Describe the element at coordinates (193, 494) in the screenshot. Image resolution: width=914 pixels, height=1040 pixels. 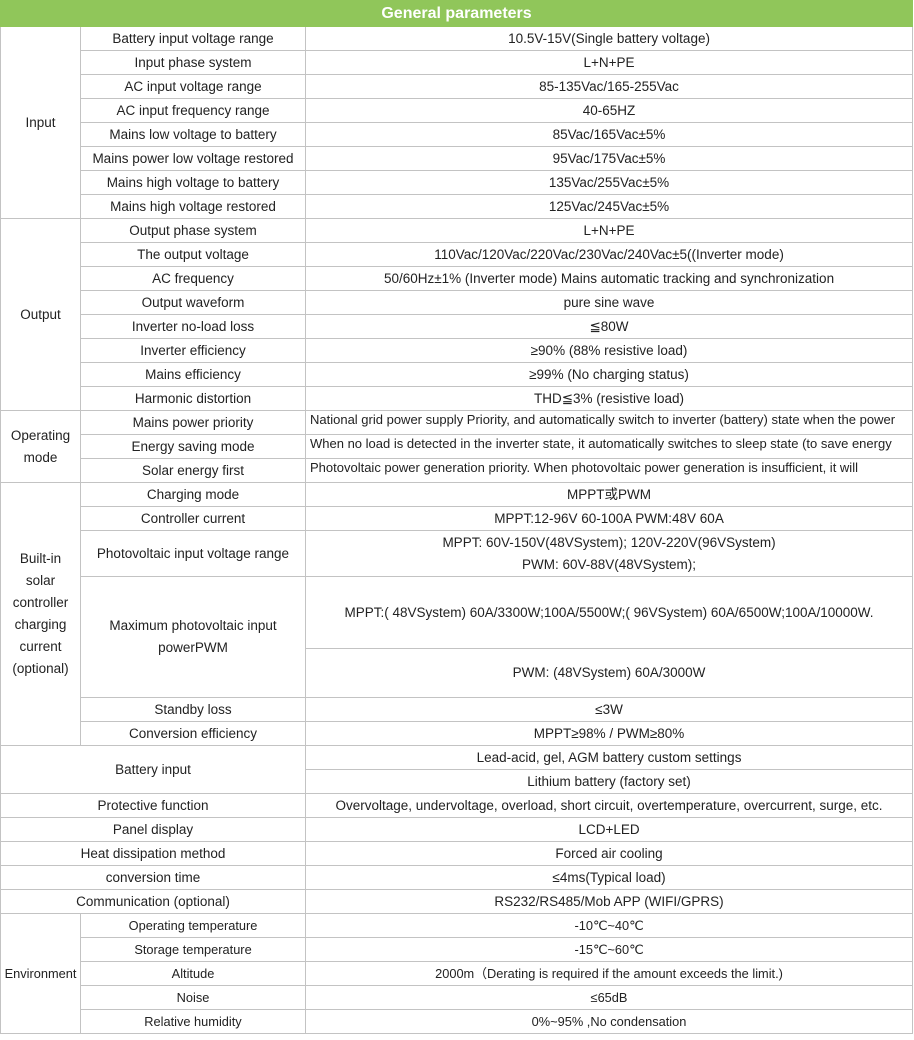
I see `param-name: Charging mode` at that location.